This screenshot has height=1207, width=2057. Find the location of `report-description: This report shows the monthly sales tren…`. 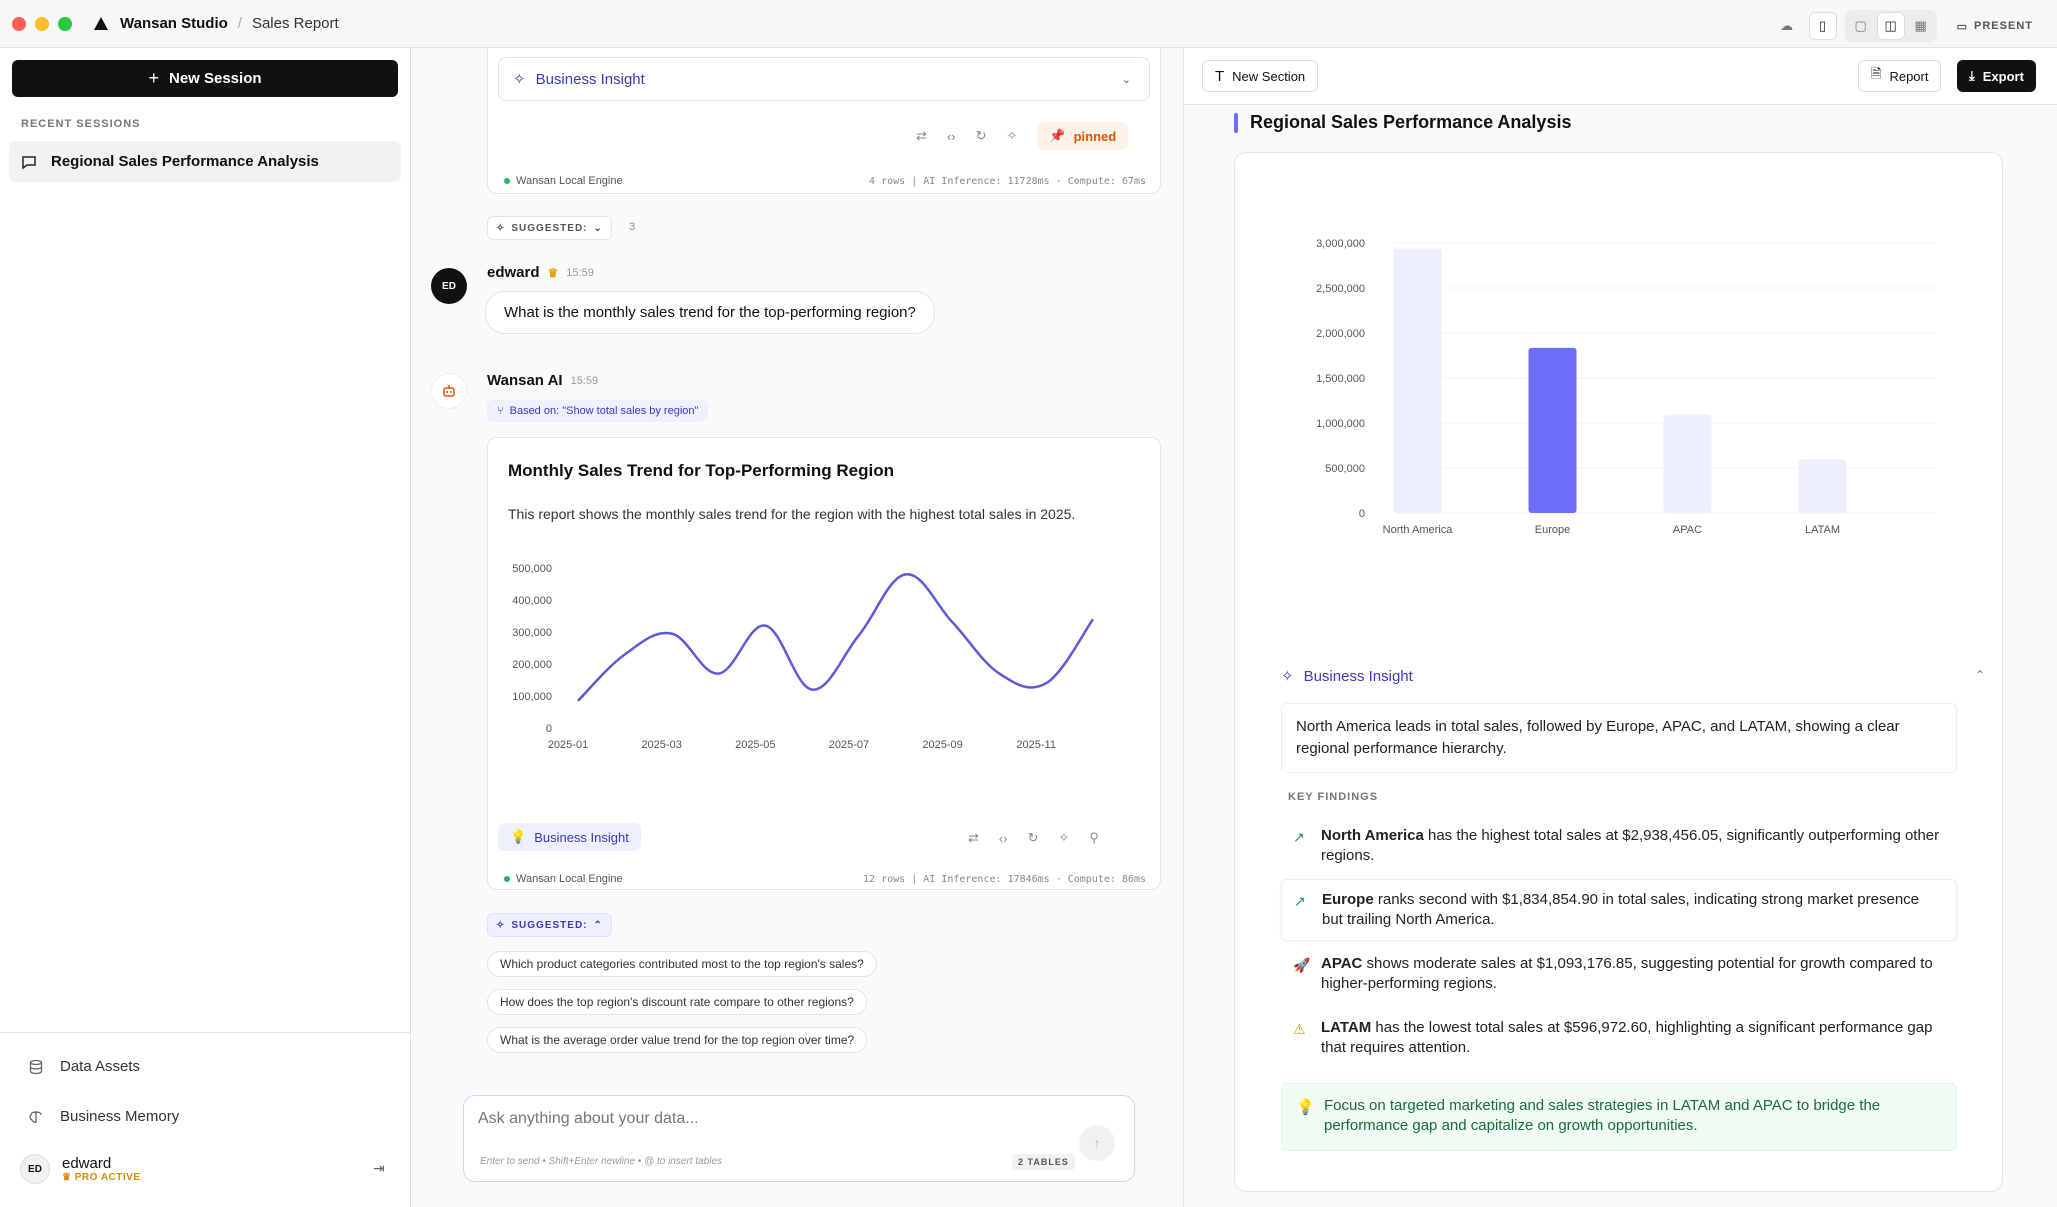

report-description: This report shows the monthly sales tren… is located at coordinates (792, 514).